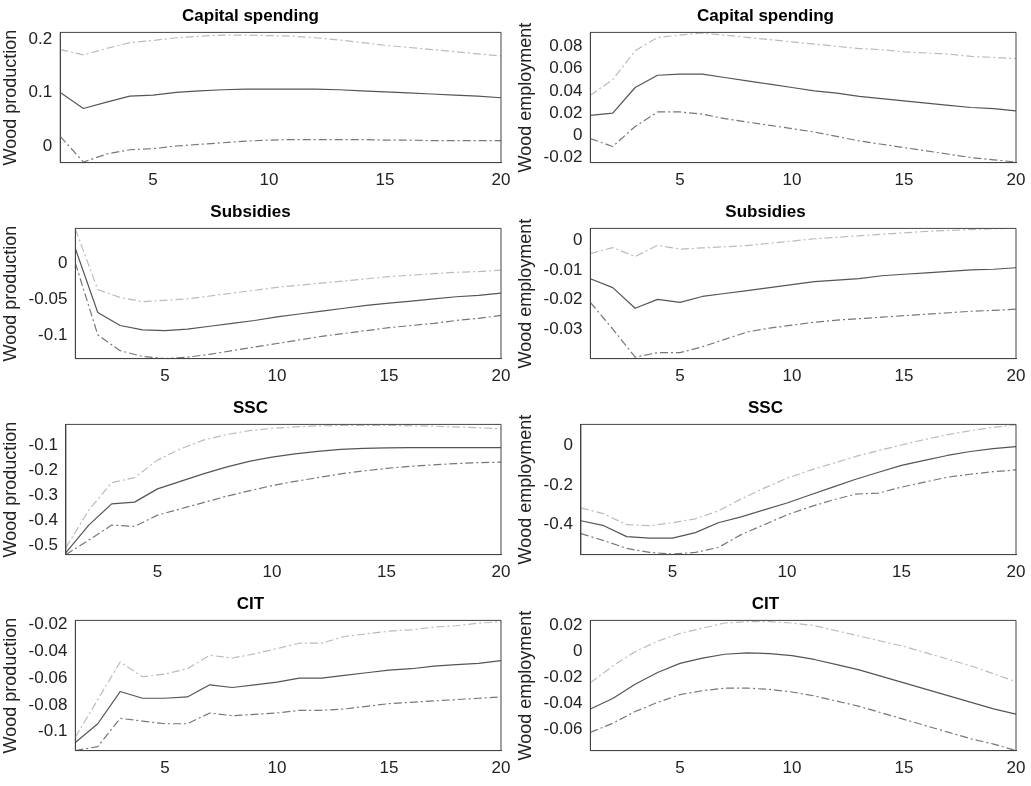 Image resolution: width=1031 pixels, height=786 pixels. I want to click on y-tick-label: -0.08, so click(48, 704).